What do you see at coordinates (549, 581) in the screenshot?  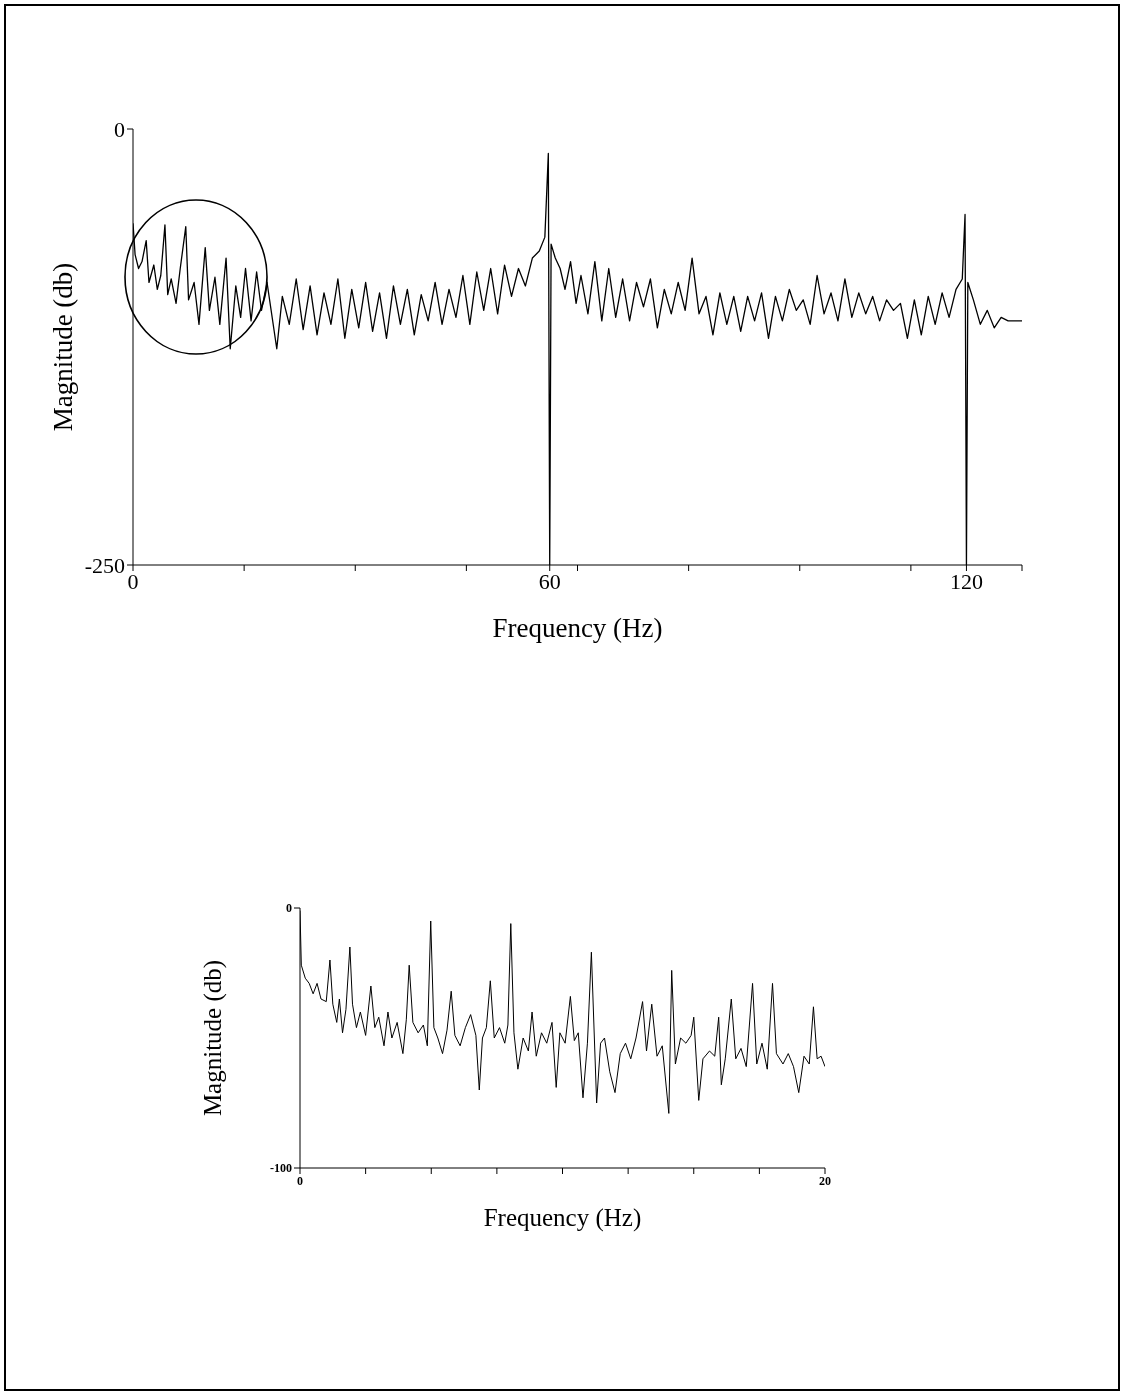 I see `x-tick-label: 60` at bounding box center [549, 581].